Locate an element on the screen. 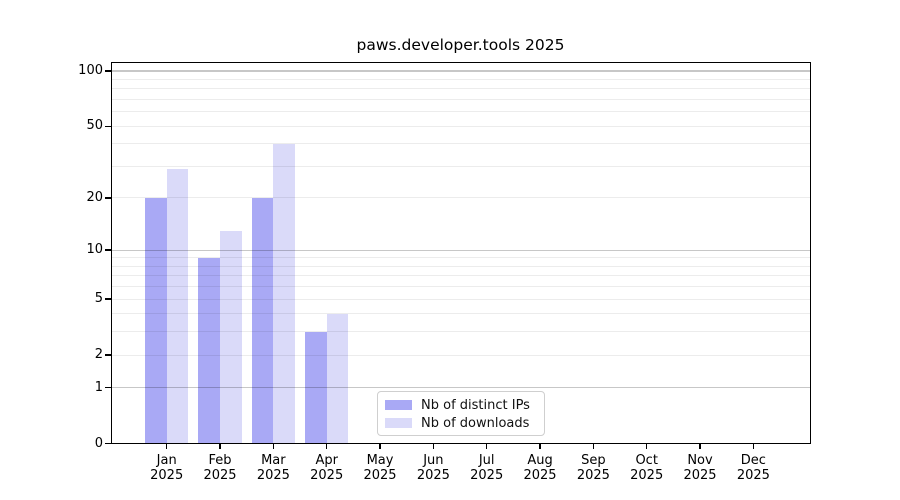  x-tick-label-jul: Jul 2025 is located at coordinates (487, 468).